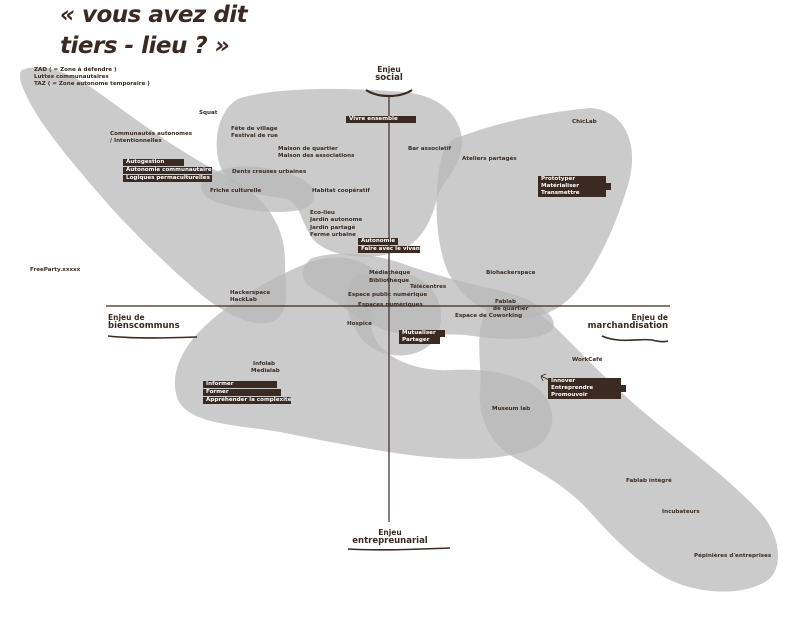 The height and width of the screenshot is (620, 808). What do you see at coordinates (428, 287) in the screenshot?
I see `label-telecentres: Télécentres` at bounding box center [428, 287].